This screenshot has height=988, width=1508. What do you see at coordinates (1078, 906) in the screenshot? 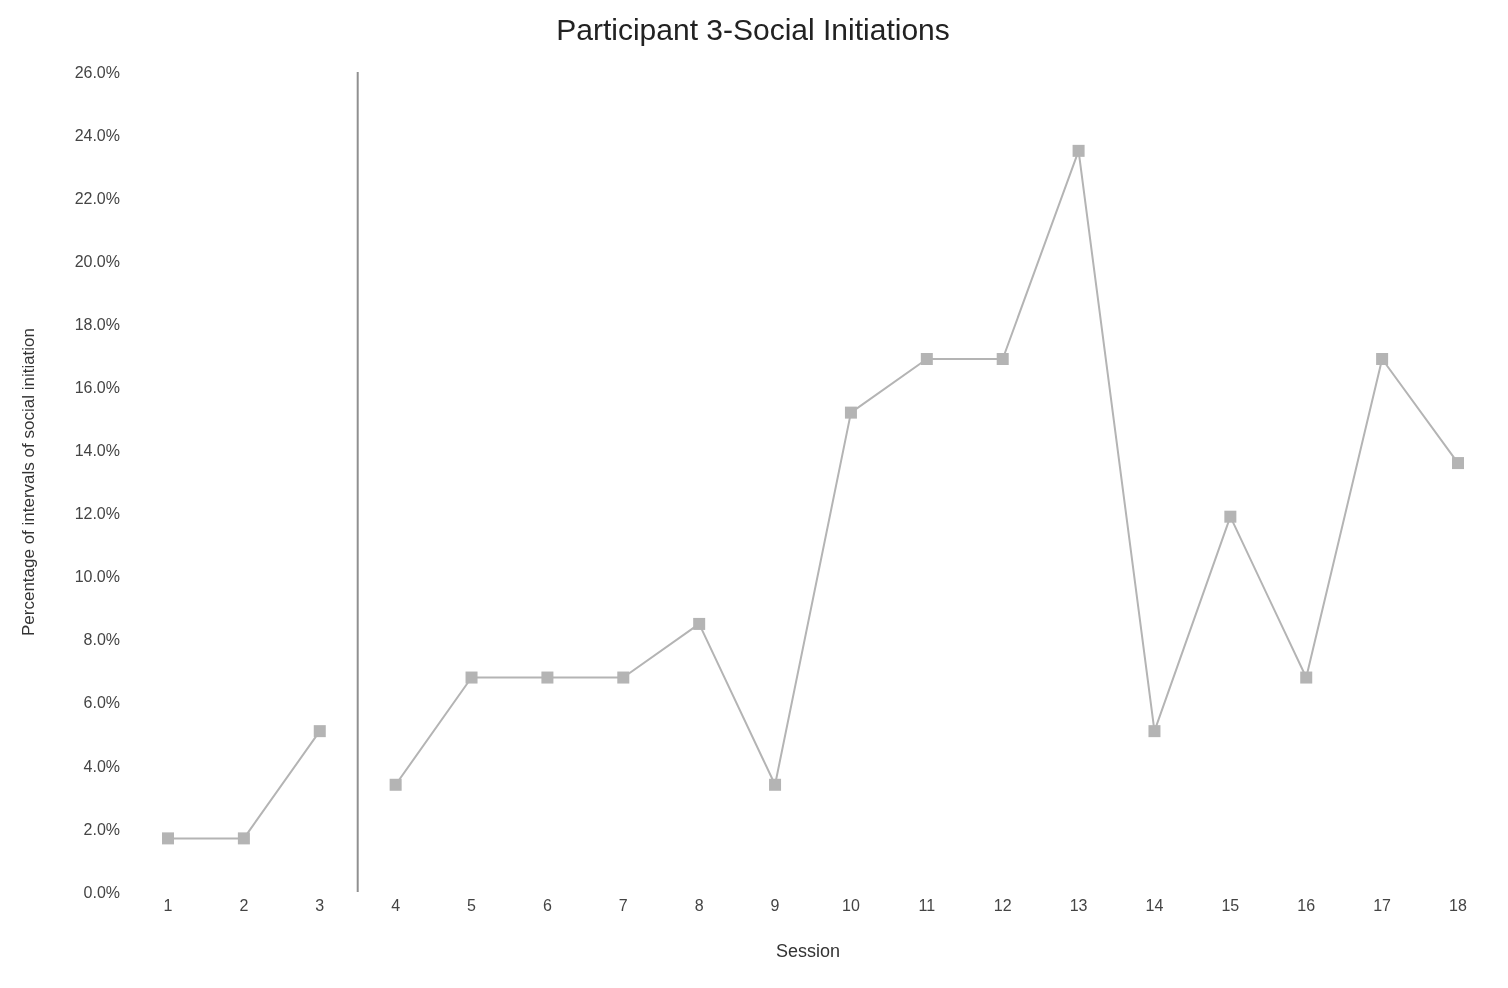
I see `x-tick-label: 13` at bounding box center [1078, 906].